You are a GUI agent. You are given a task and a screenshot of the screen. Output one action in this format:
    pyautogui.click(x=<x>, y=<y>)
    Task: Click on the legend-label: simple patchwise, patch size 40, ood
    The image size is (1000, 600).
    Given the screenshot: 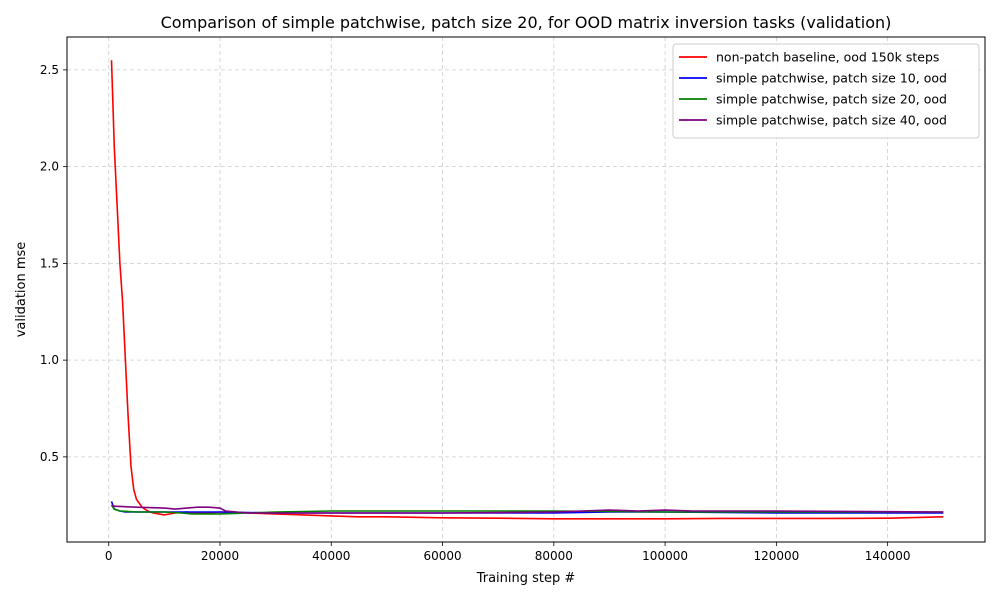 What is the action you would take?
    pyautogui.click(x=831, y=120)
    